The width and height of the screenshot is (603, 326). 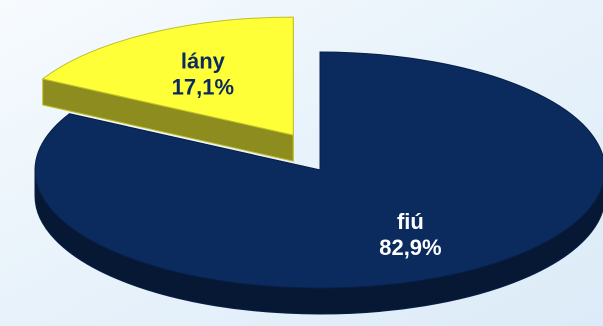 What do you see at coordinates (410, 247) in the screenshot?
I see `slice-fiu-value-label: 82,9%` at bounding box center [410, 247].